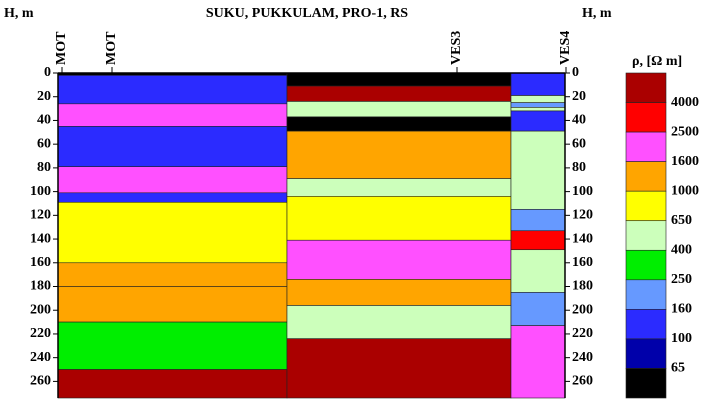  What do you see at coordinates (681, 309) in the screenshot?
I see `legend-label: 160` at bounding box center [681, 309].